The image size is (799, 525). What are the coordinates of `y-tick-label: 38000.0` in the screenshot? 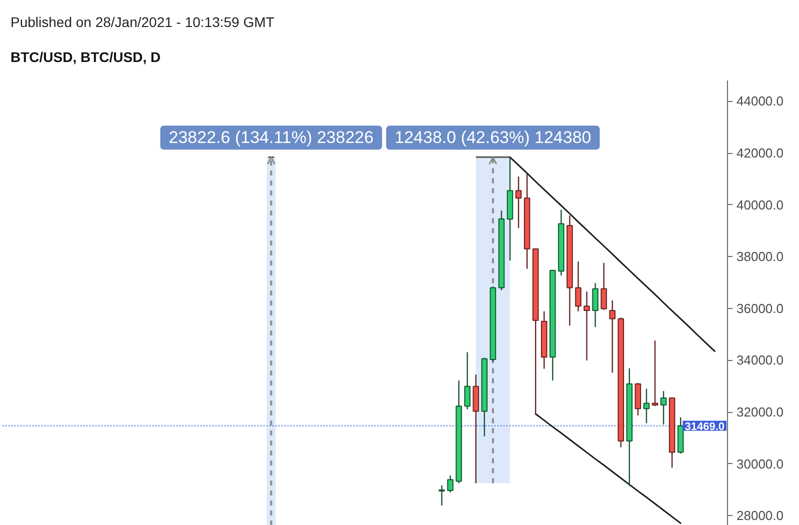 It's located at (760, 256).